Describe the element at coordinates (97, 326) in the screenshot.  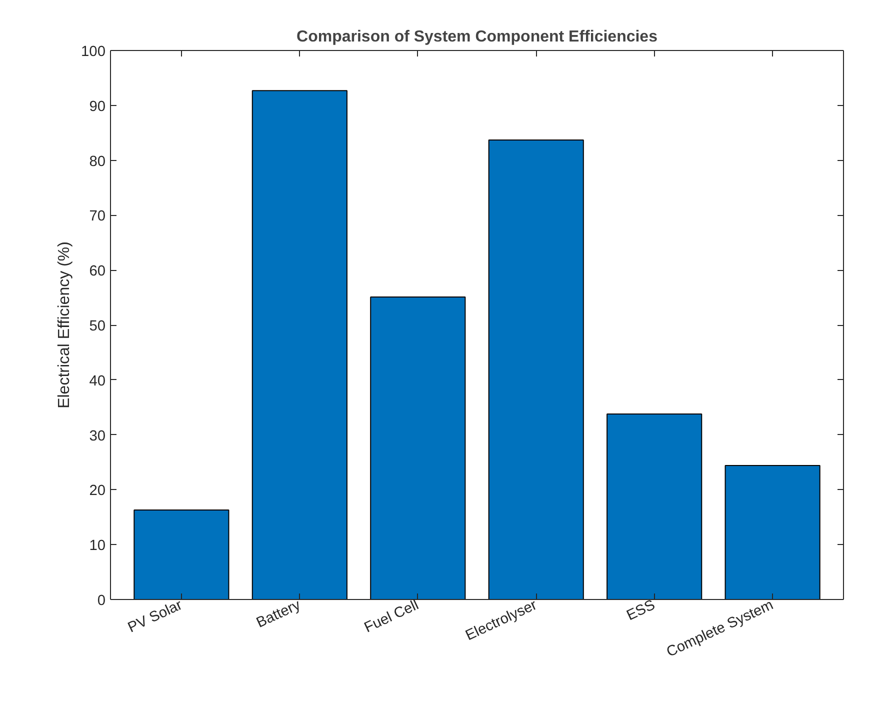
I see `y-tick-label: 50` at that location.